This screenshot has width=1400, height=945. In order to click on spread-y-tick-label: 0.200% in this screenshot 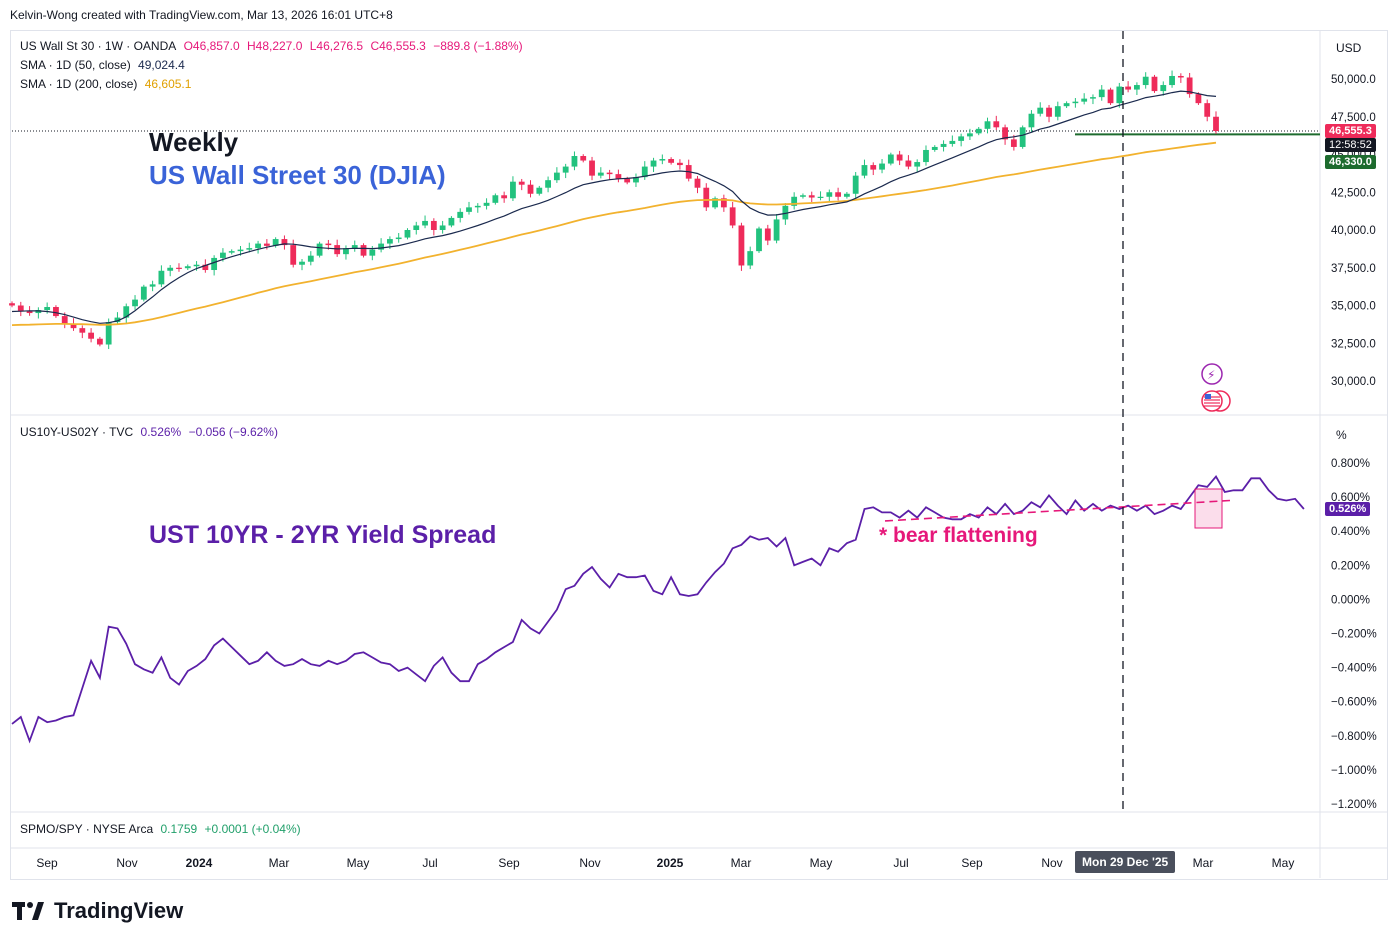, I will do `click(1350, 566)`.